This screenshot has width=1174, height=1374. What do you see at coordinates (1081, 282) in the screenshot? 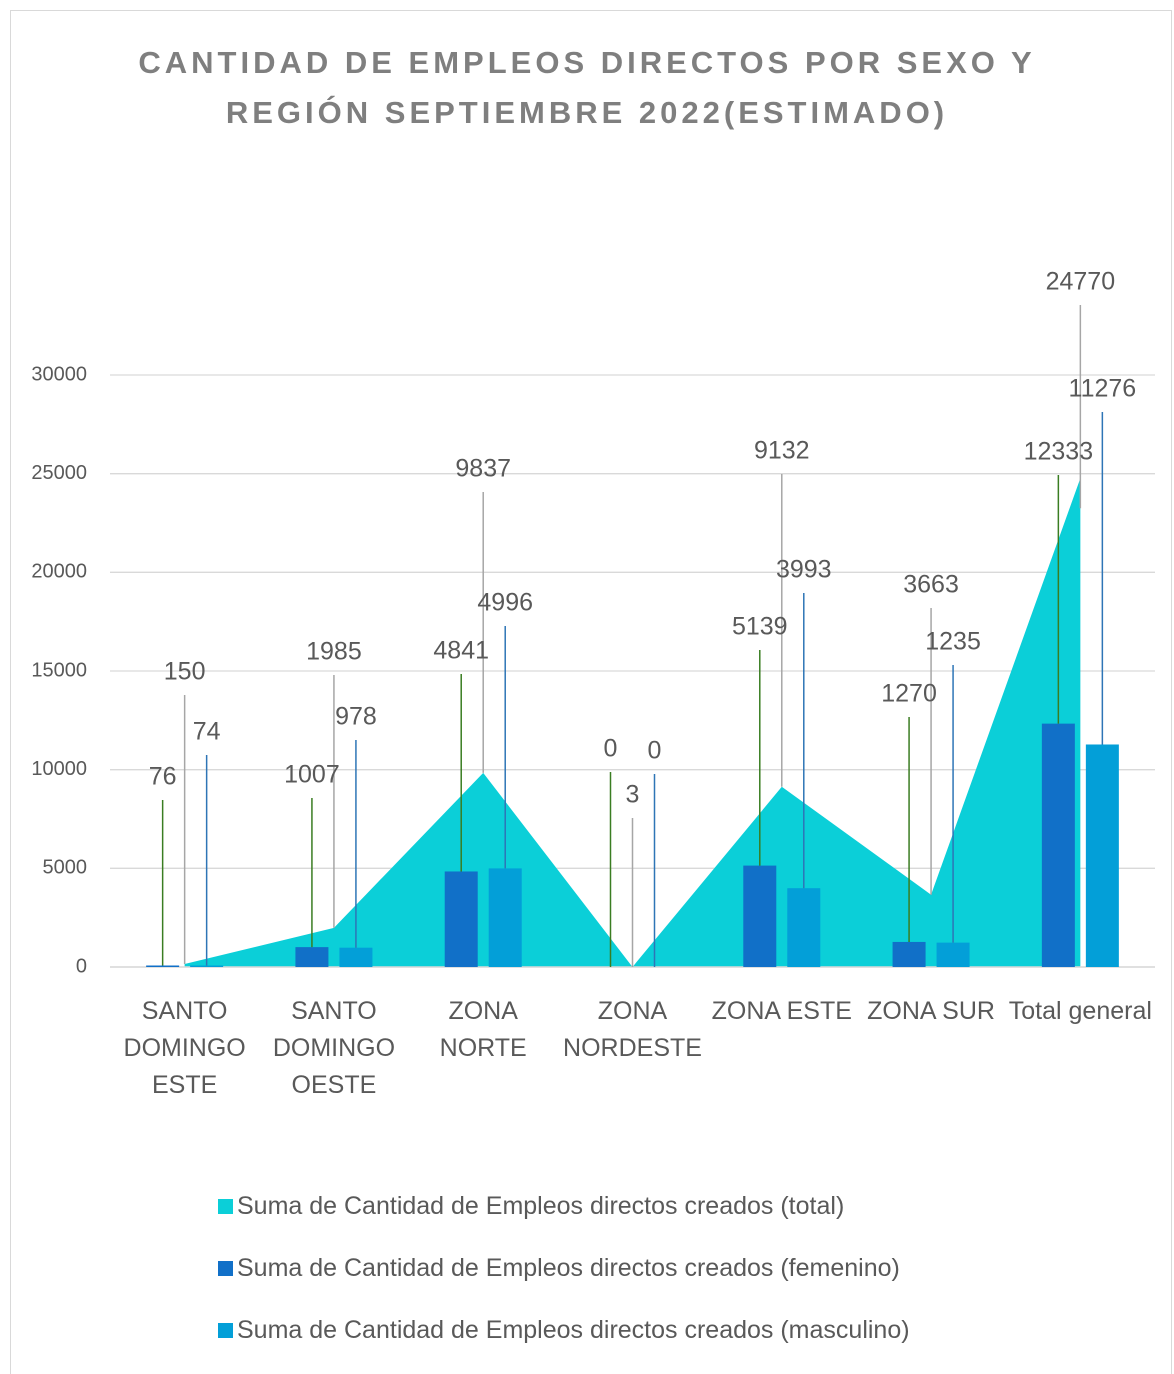
I see `data-label: 24770` at bounding box center [1081, 282].